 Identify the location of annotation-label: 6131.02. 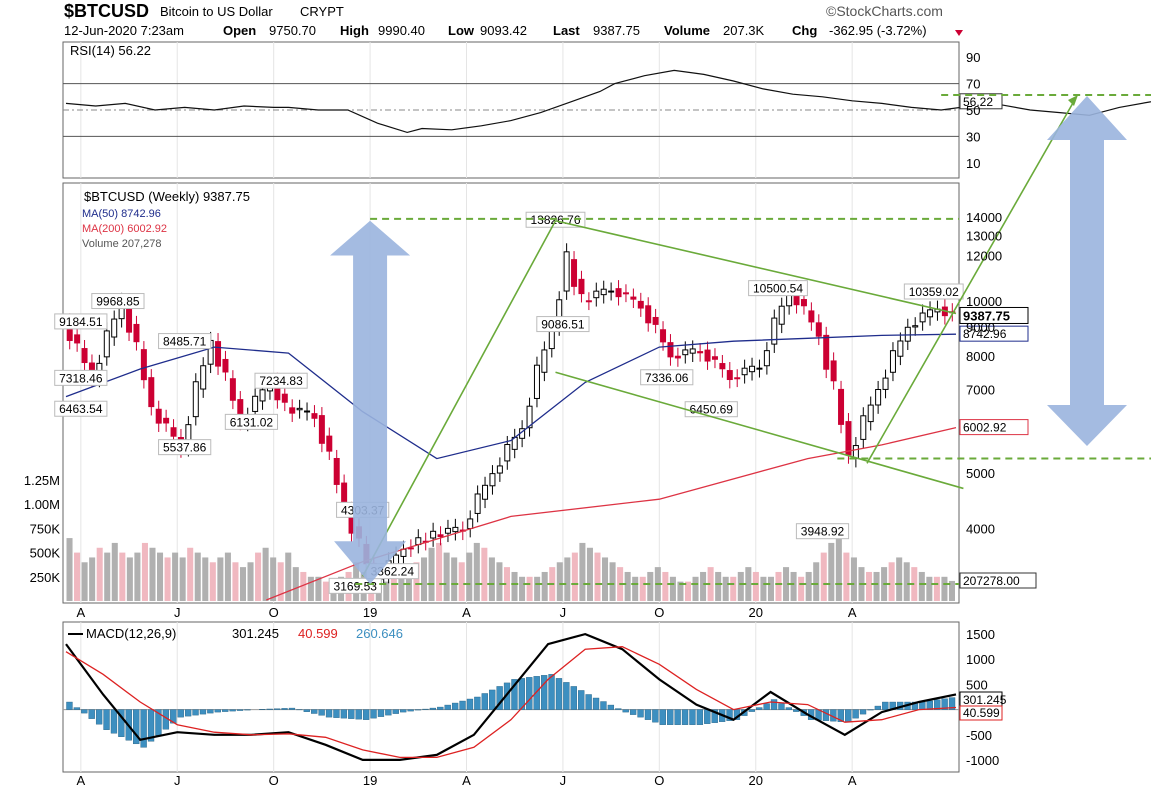
(252, 422).